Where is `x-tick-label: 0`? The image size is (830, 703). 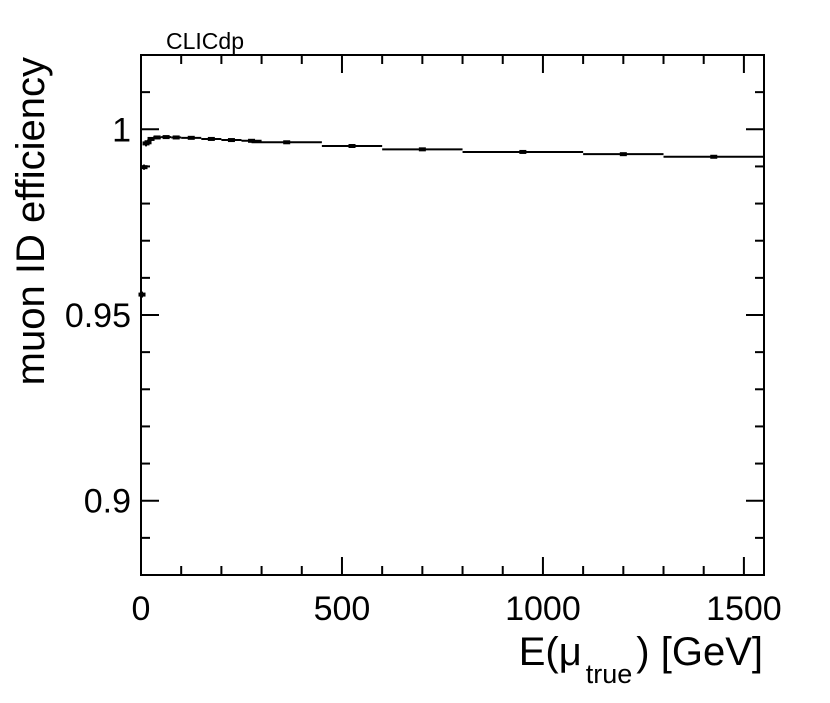
x-tick-label: 0 is located at coordinates (141, 609).